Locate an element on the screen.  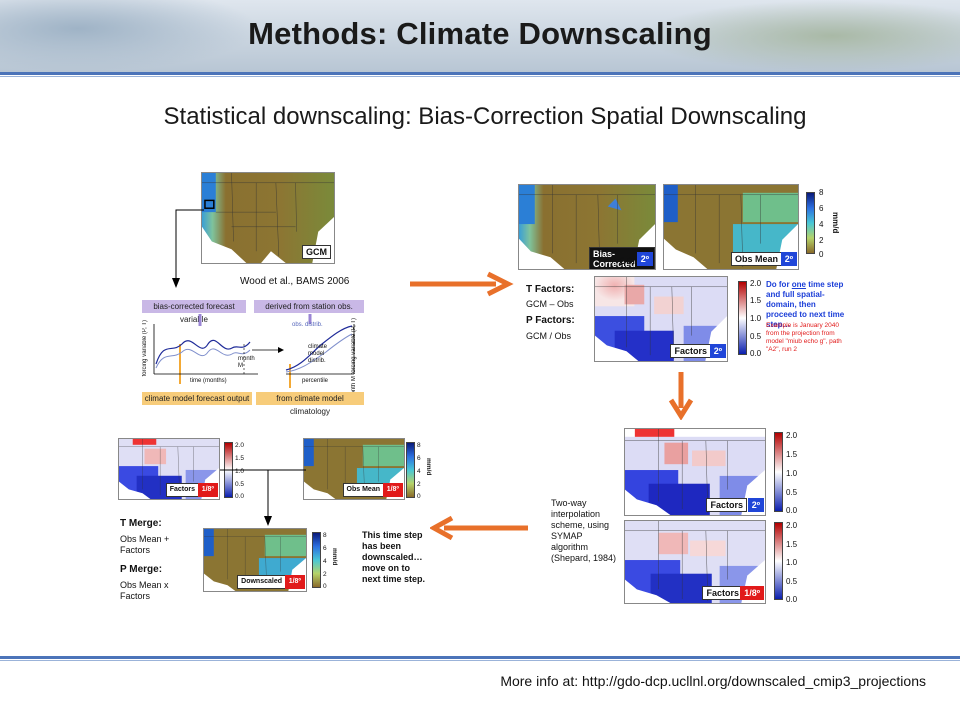
downscaled-tick-3: 2 is located at coordinates (325, 574).